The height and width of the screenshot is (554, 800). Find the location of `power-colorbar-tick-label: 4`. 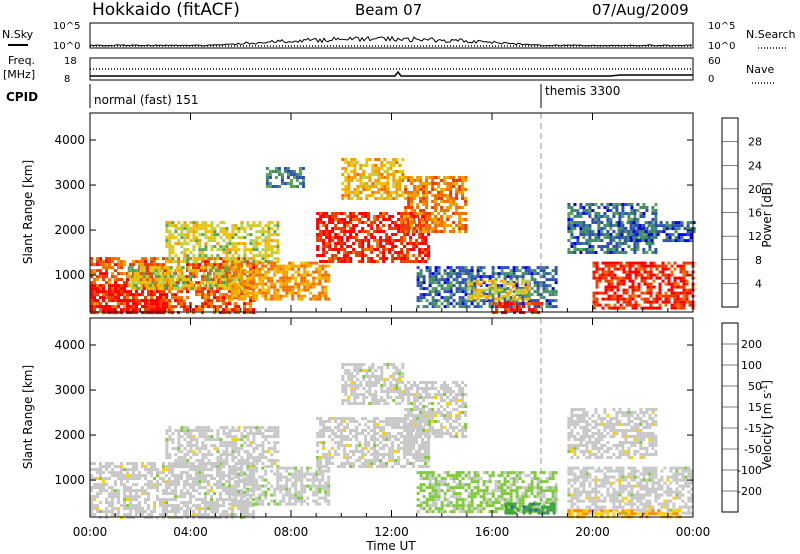

power-colorbar-tick-label: 4 is located at coordinates (758, 283).